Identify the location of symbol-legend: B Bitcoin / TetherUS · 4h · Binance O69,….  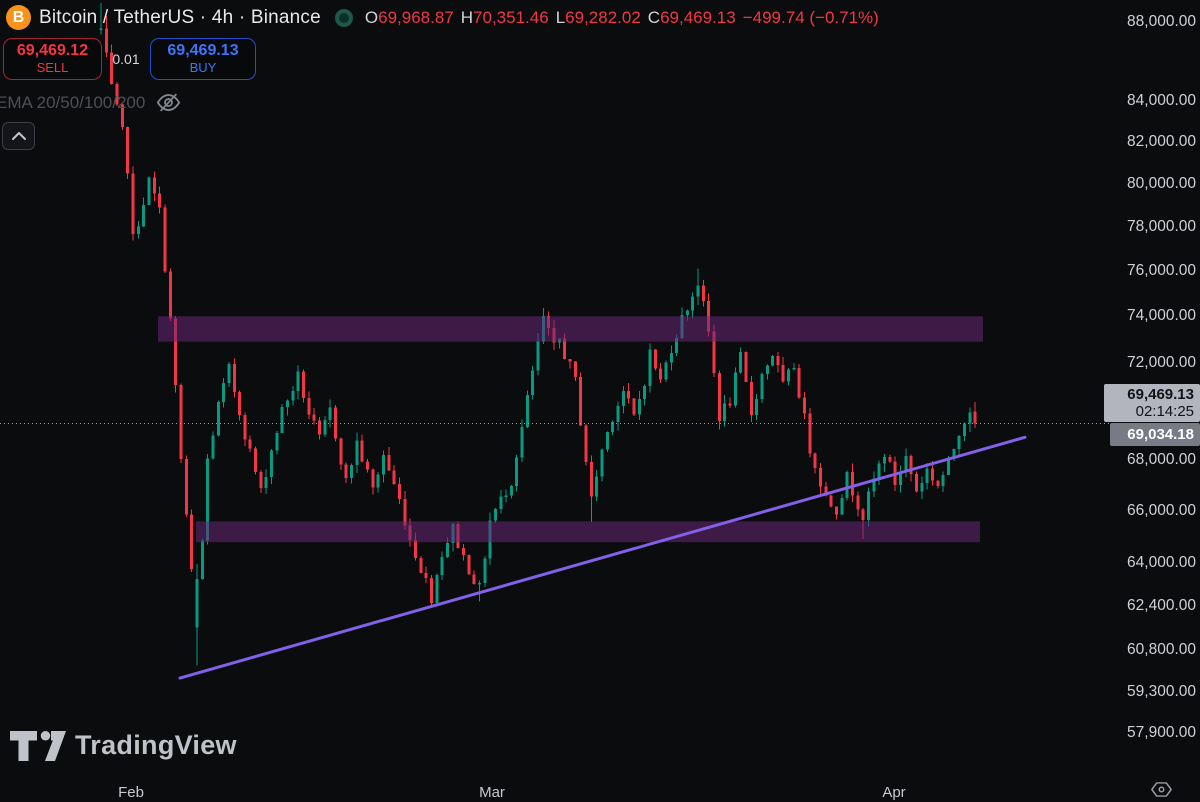
(442, 17).